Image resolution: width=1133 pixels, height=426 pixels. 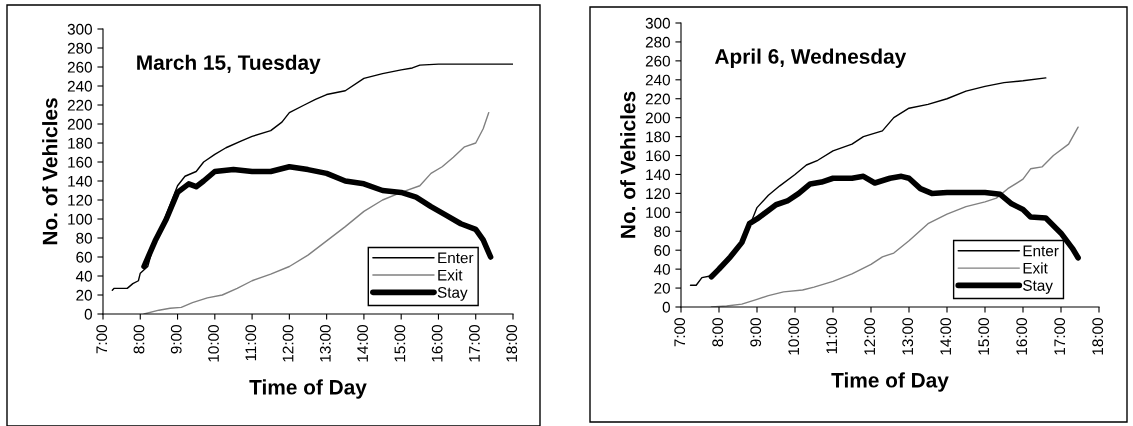 I want to click on text: March 15, Tuesday, so click(x=229, y=64).